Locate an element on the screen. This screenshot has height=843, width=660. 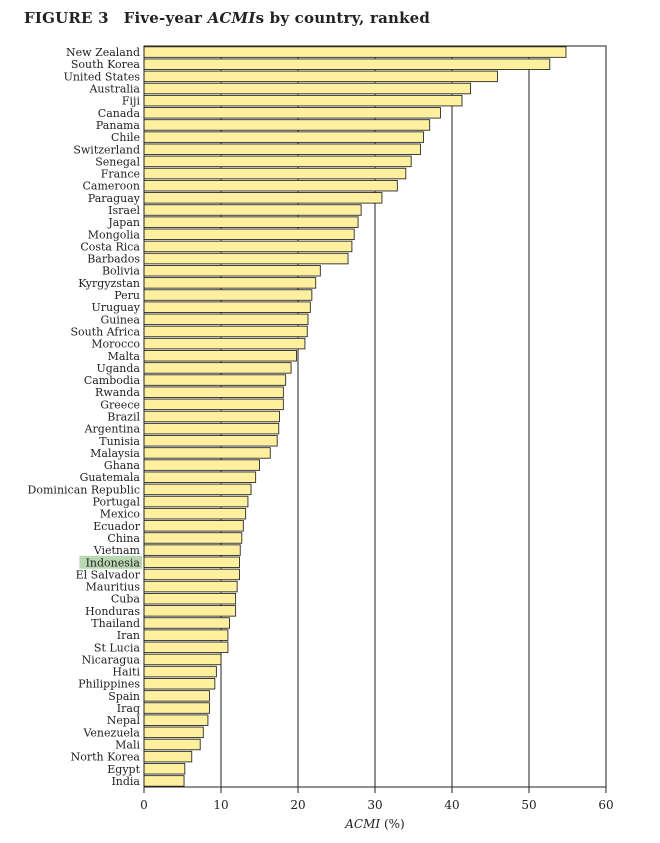
x-tick-label: 10 is located at coordinates (220, 805).